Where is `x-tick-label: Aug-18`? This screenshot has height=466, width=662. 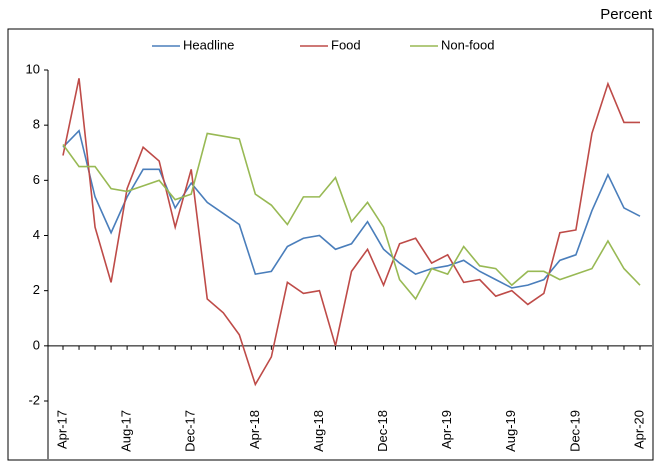
x-tick-label: Aug-18 is located at coordinates (318, 431).